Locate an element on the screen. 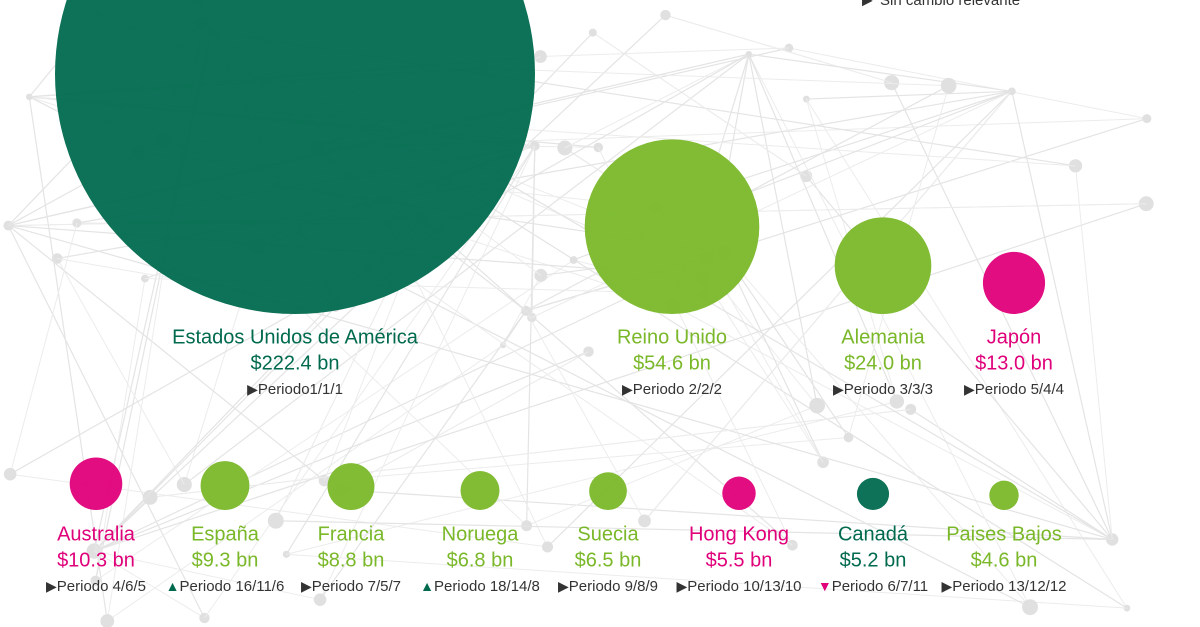 This screenshot has width=1200, height=627. period-label: Periodo 9/8/9 is located at coordinates (613, 586).